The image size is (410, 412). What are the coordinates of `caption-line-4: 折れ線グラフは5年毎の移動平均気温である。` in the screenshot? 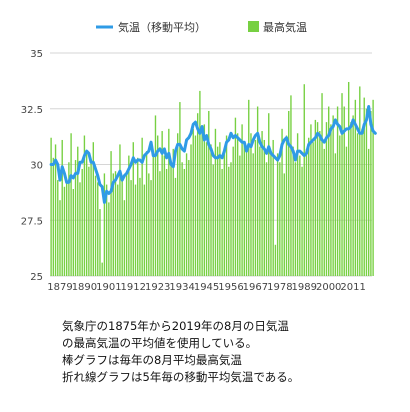 It's located at (181, 377).